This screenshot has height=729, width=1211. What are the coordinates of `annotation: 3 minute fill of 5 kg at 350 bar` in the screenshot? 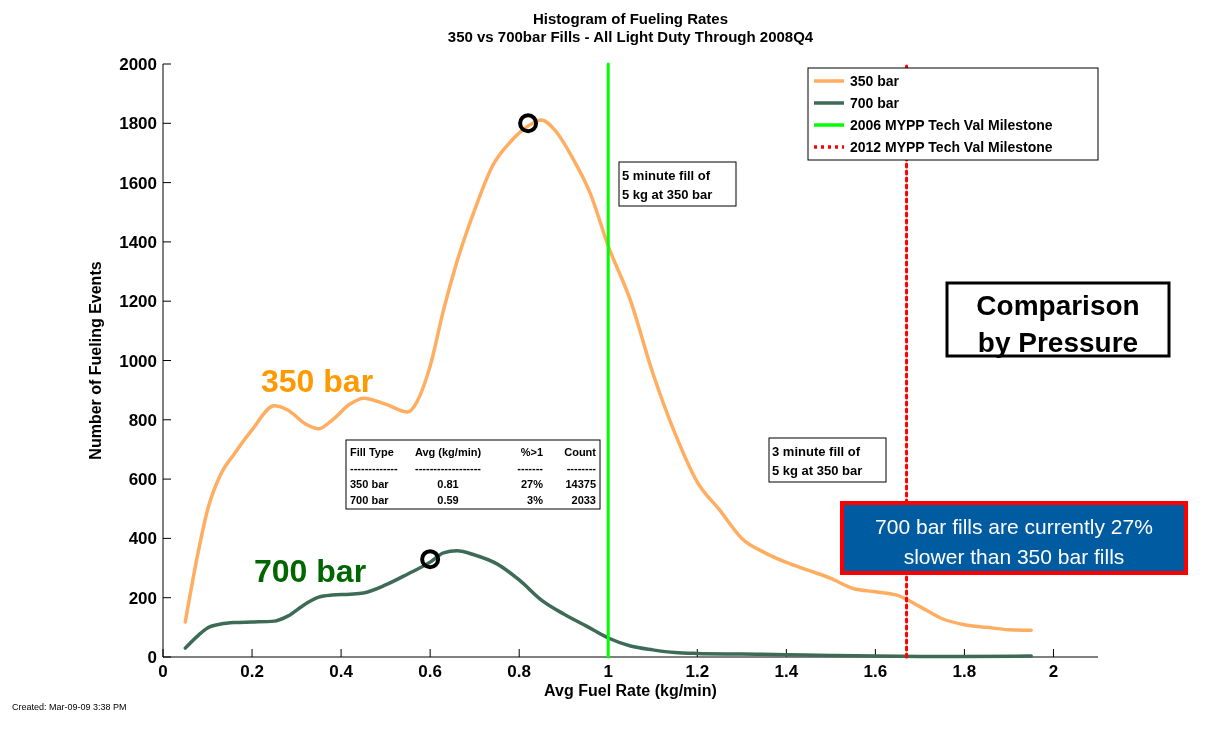 It's located at (817, 461).